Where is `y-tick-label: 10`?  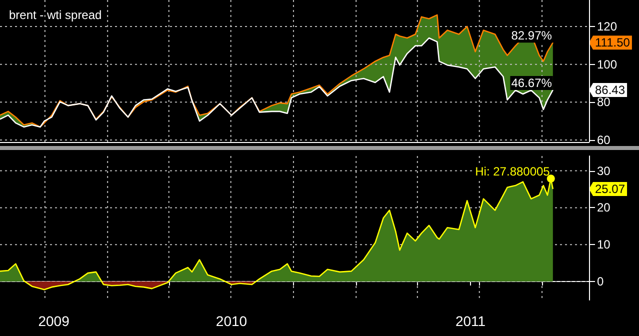 y-tick-label: 10 is located at coordinates (604, 245).